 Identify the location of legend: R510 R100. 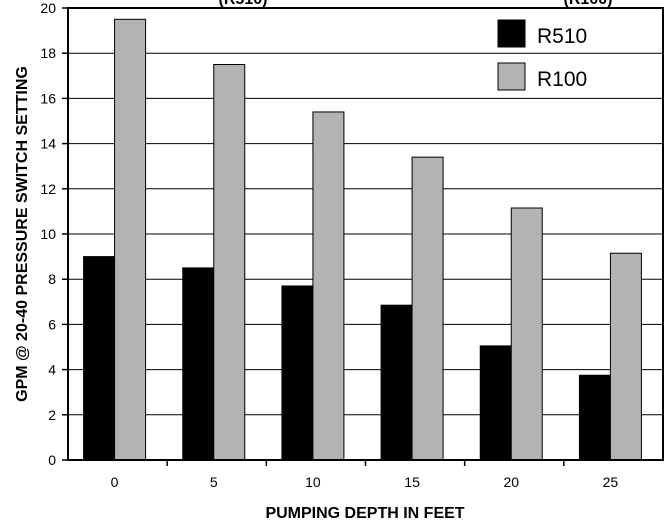
(542, 55).